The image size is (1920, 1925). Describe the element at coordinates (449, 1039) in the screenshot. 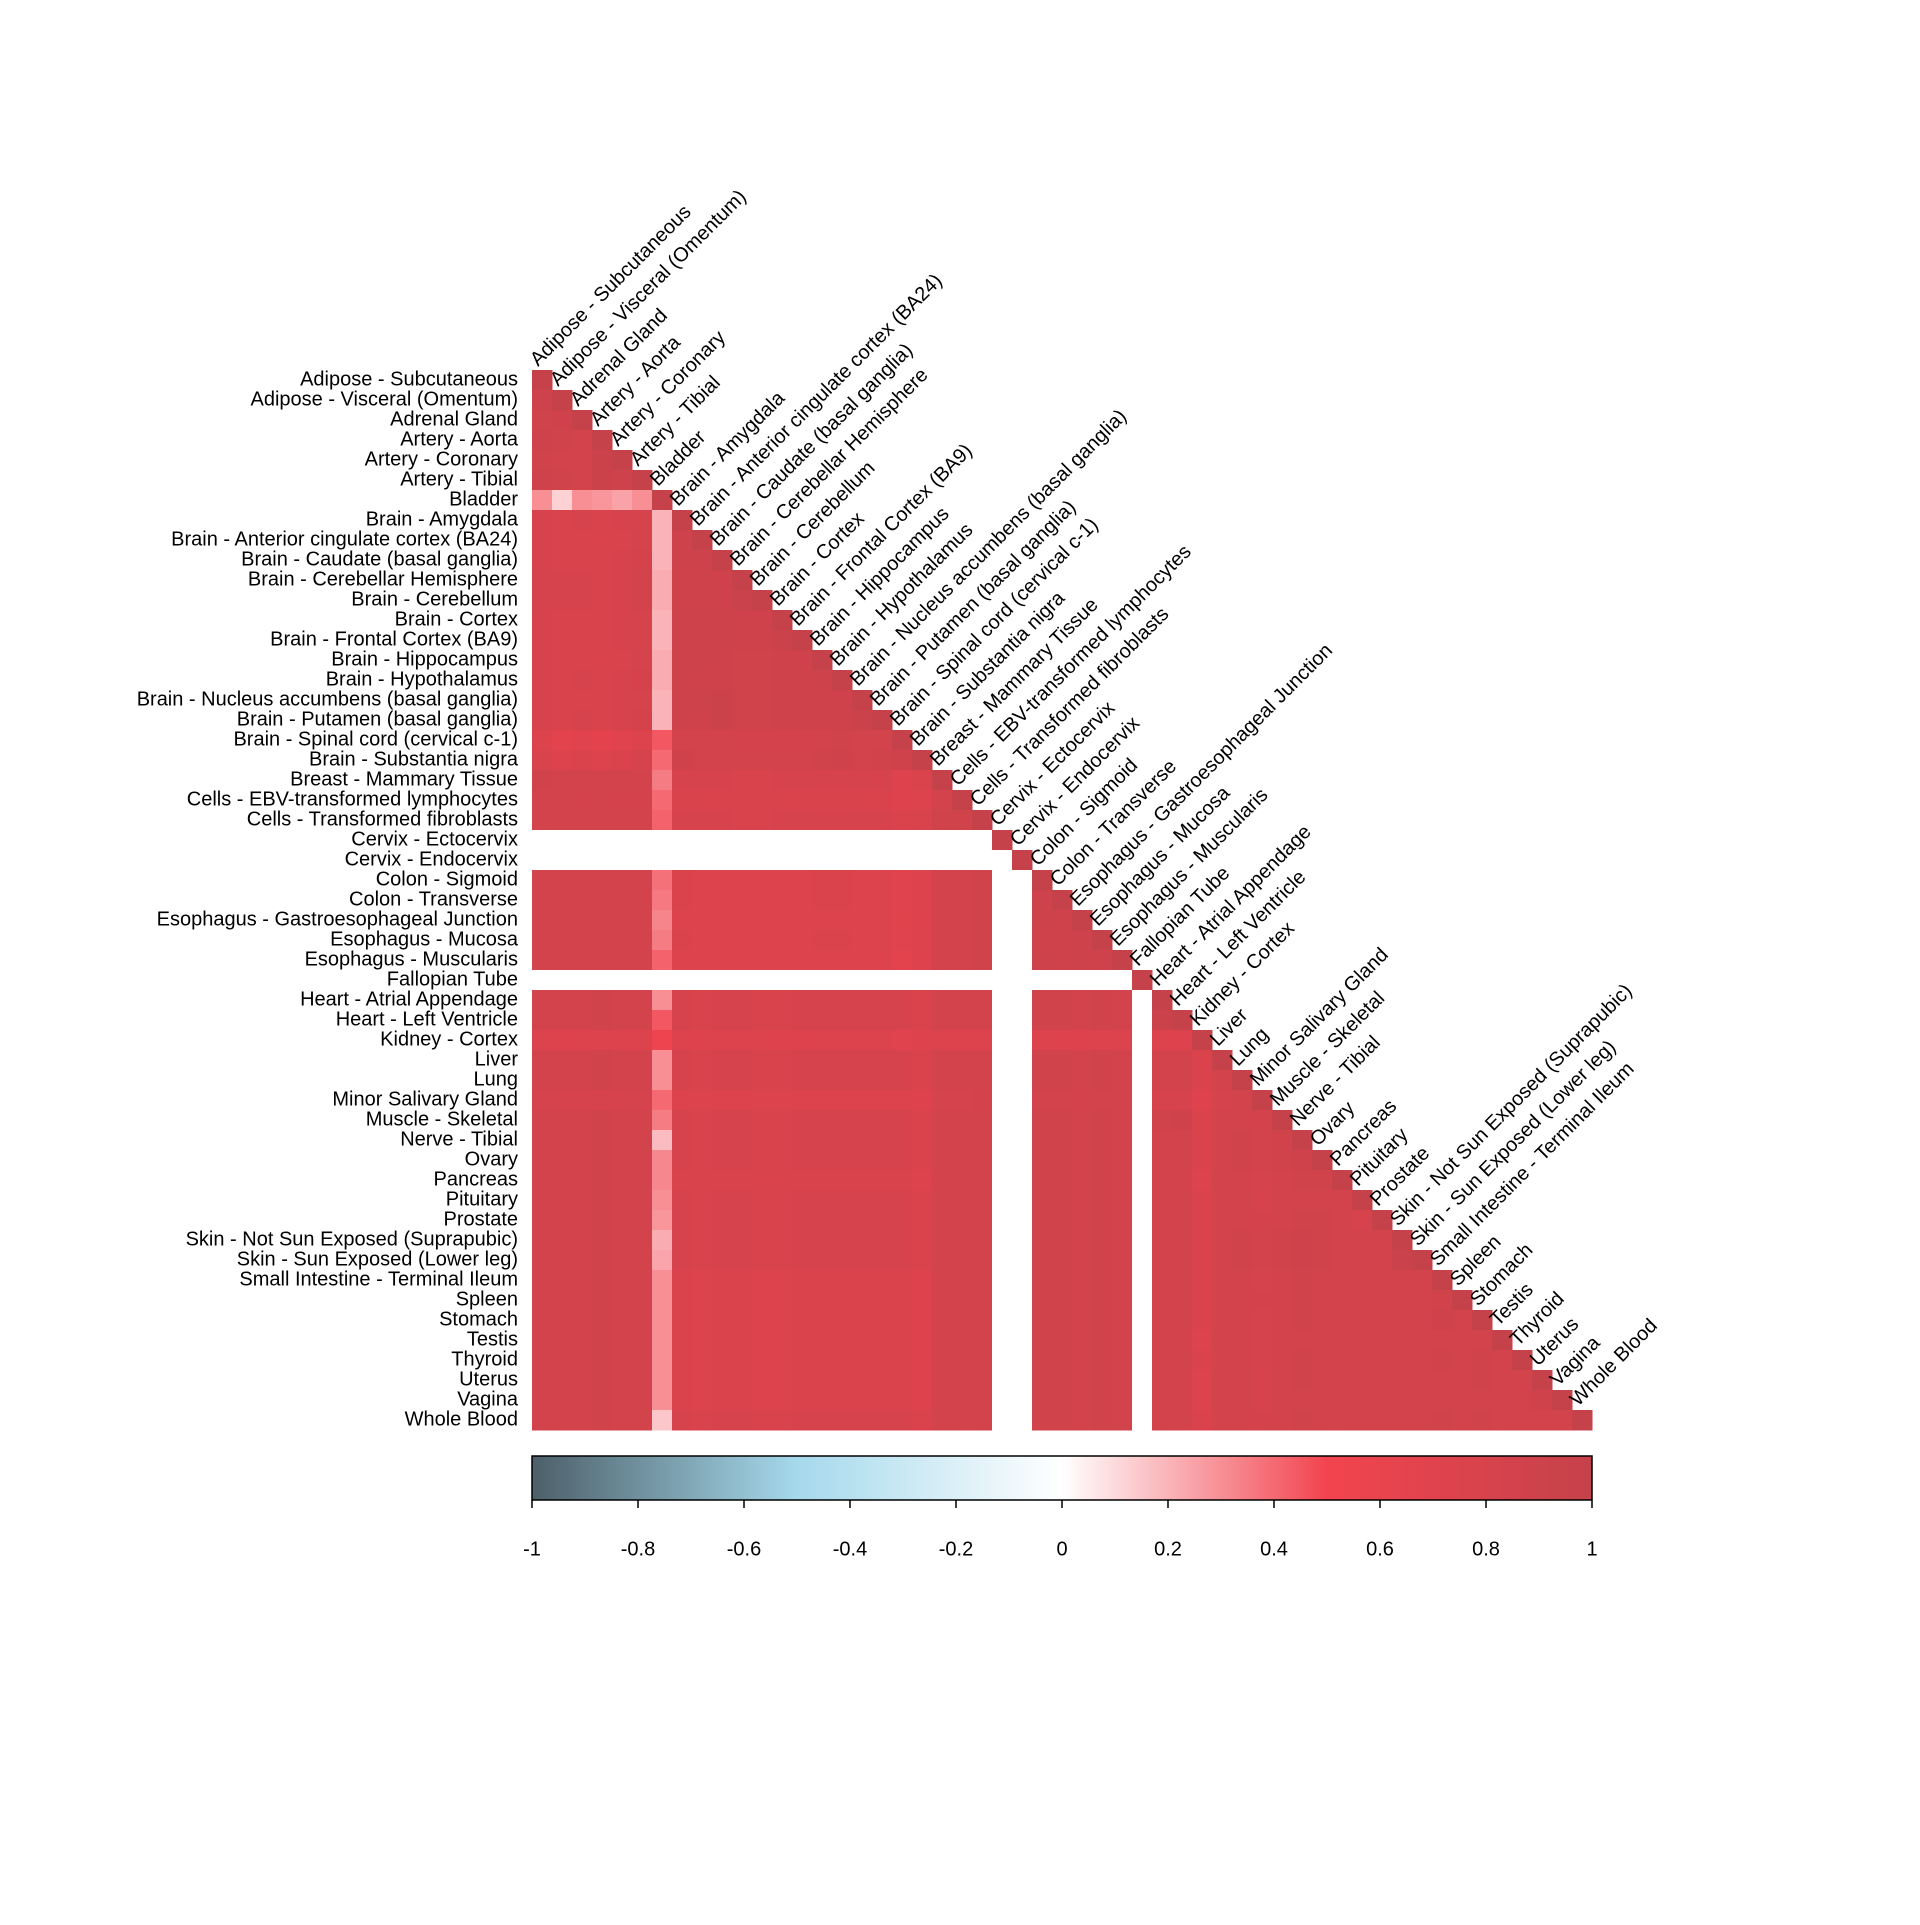

I see `row-label: Kidney - Cortex` at that location.